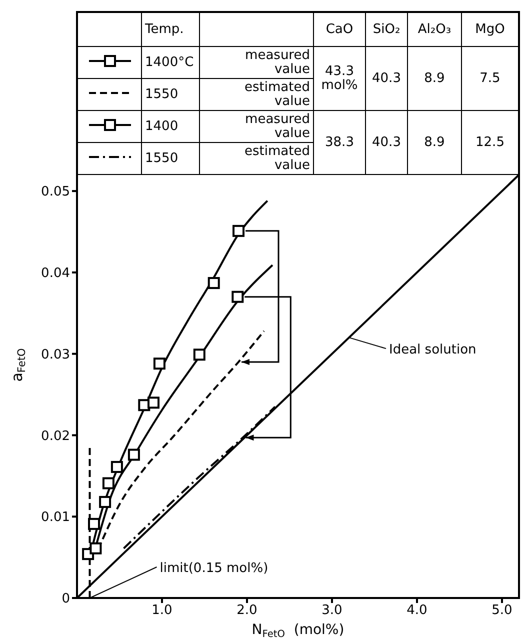 Image resolution: width=521 pixels, height=644 pixels. What do you see at coordinates (171, 62) in the screenshot?
I see `legend-label: 1400°C` at bounding box center [171, 62].